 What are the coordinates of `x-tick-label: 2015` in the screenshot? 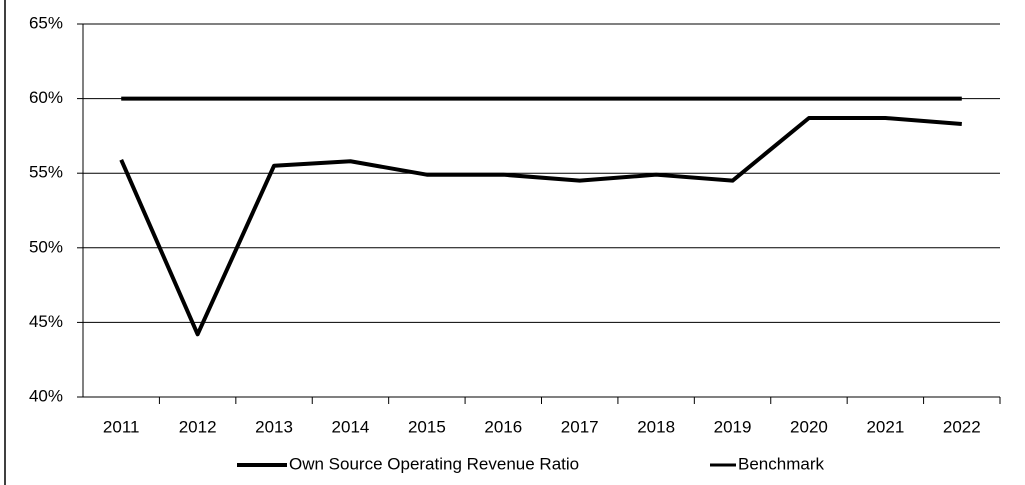 It's located at (427, 426).